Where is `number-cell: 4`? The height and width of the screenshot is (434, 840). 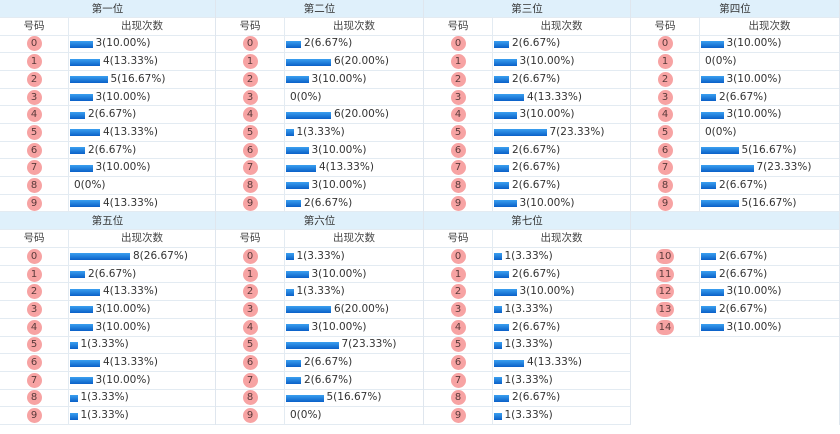 number-cell: 4 is located at coordinates (34, 115).